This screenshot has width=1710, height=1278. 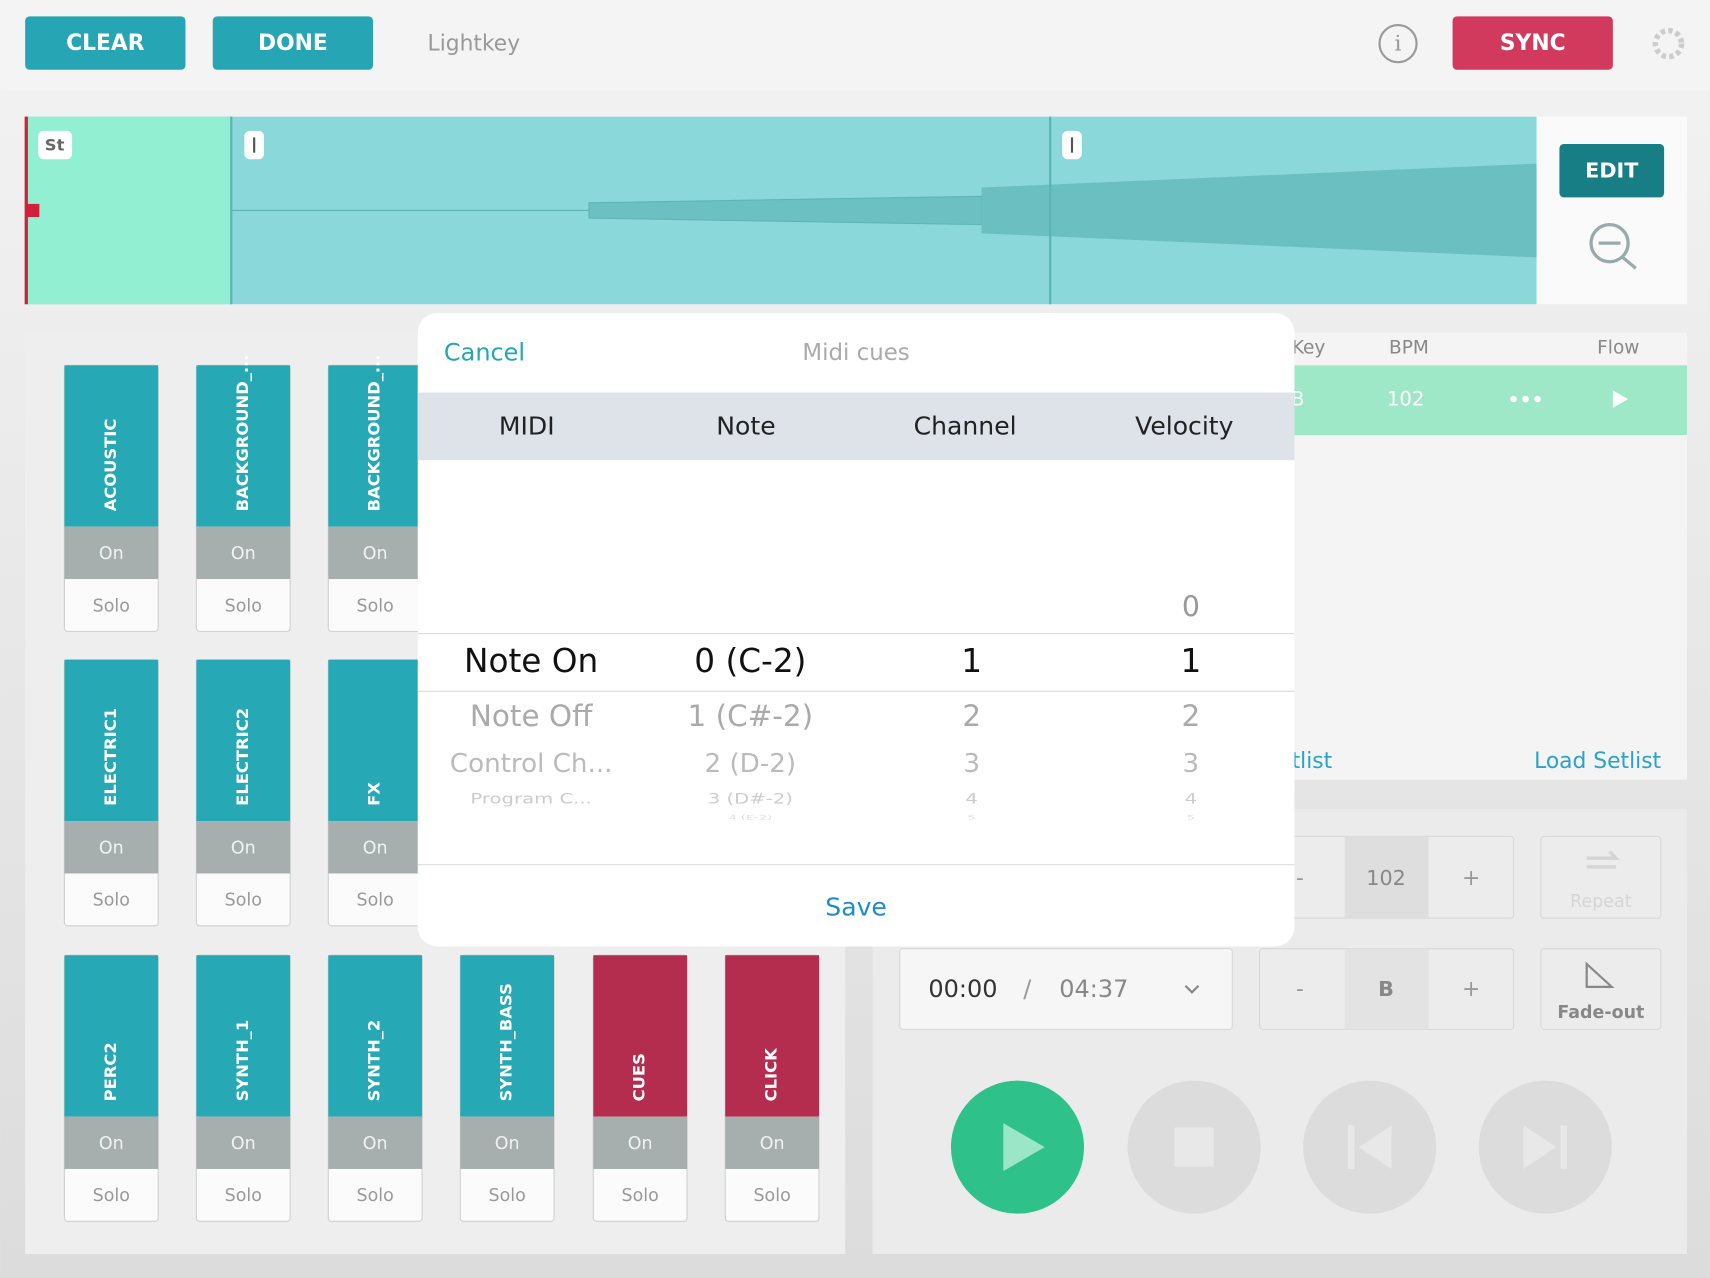 What do you see at coordinates (1398, 43) in the screenshot?
I see `info-button` at bounding box center [1398, 43].